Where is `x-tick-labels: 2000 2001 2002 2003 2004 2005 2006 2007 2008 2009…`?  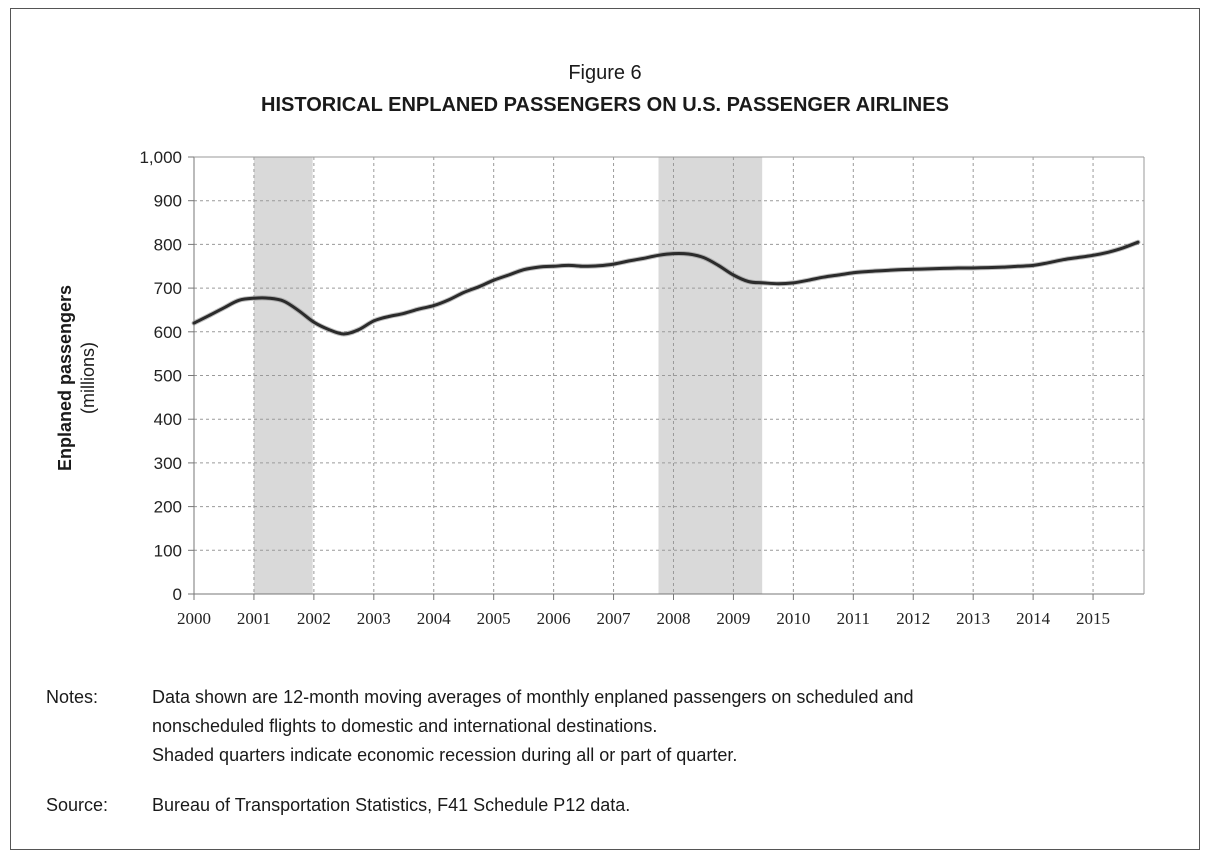 x-tick-labels: 2000 2001 2002 2003 2004 2005 2006 2007 2008 2009… is located at coordinates (643, 618).